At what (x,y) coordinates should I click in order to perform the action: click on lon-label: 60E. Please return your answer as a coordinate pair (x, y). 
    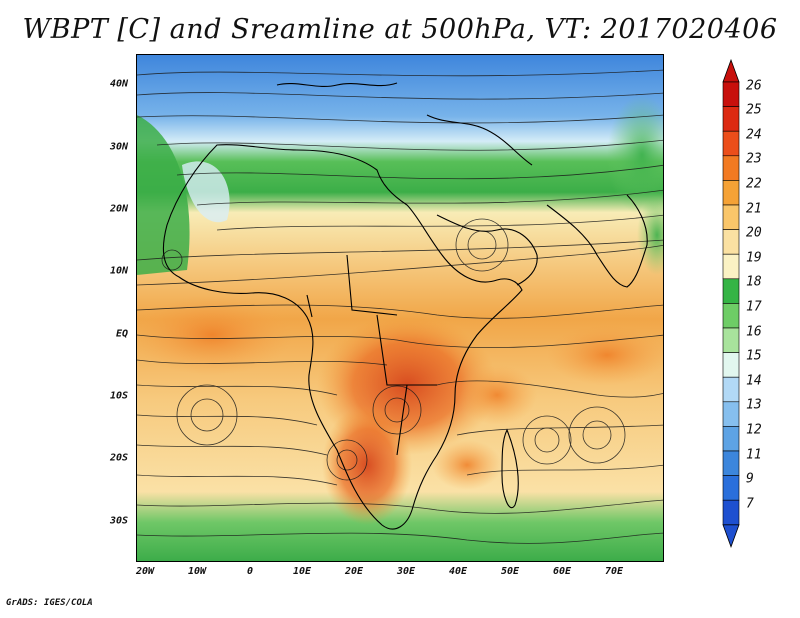
    Looking at the image, I should click on (562, 571).